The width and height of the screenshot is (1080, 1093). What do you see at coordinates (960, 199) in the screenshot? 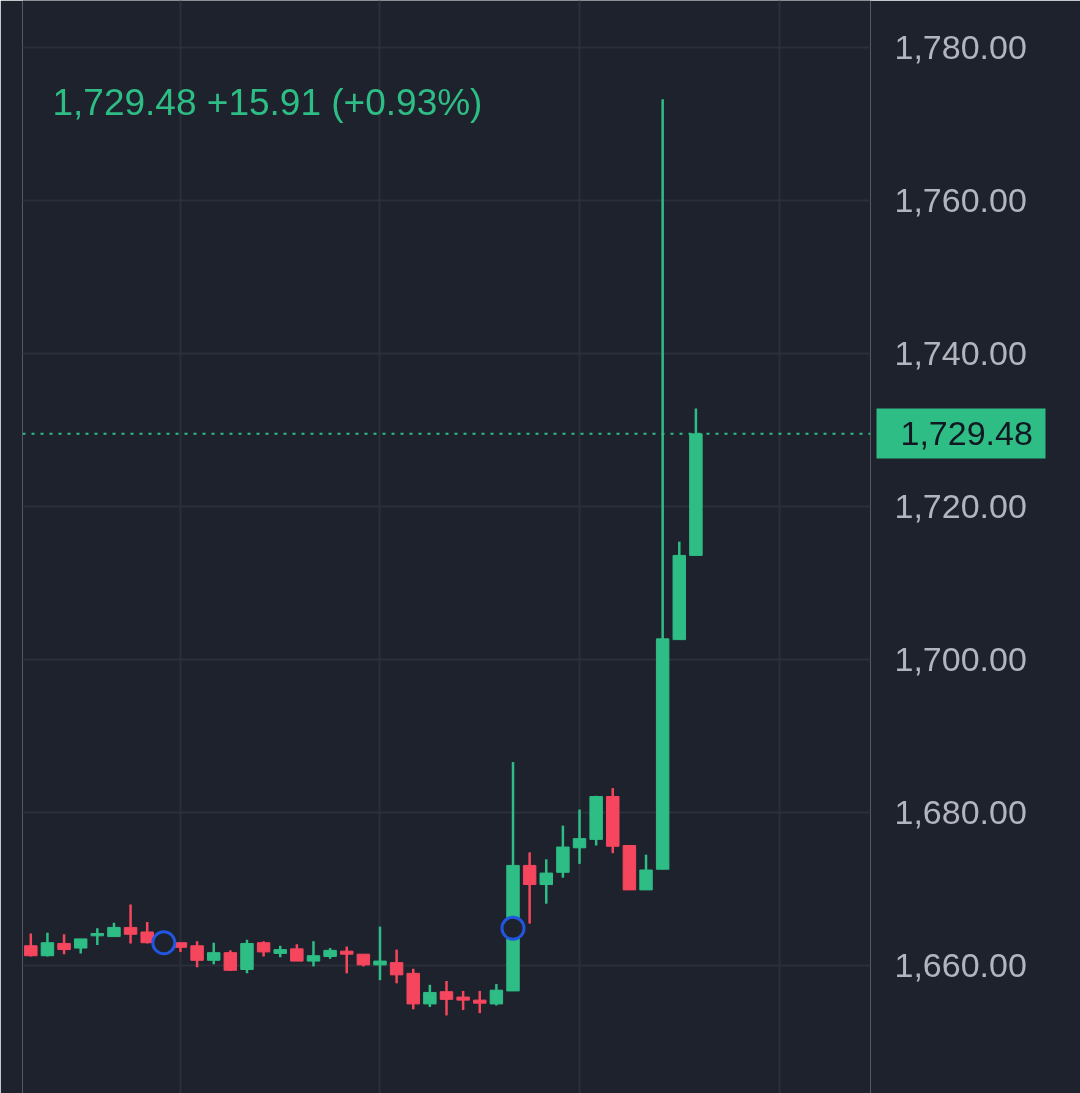
I see `y-tick-label: 1,760.00` at bounding box center [960, 199].